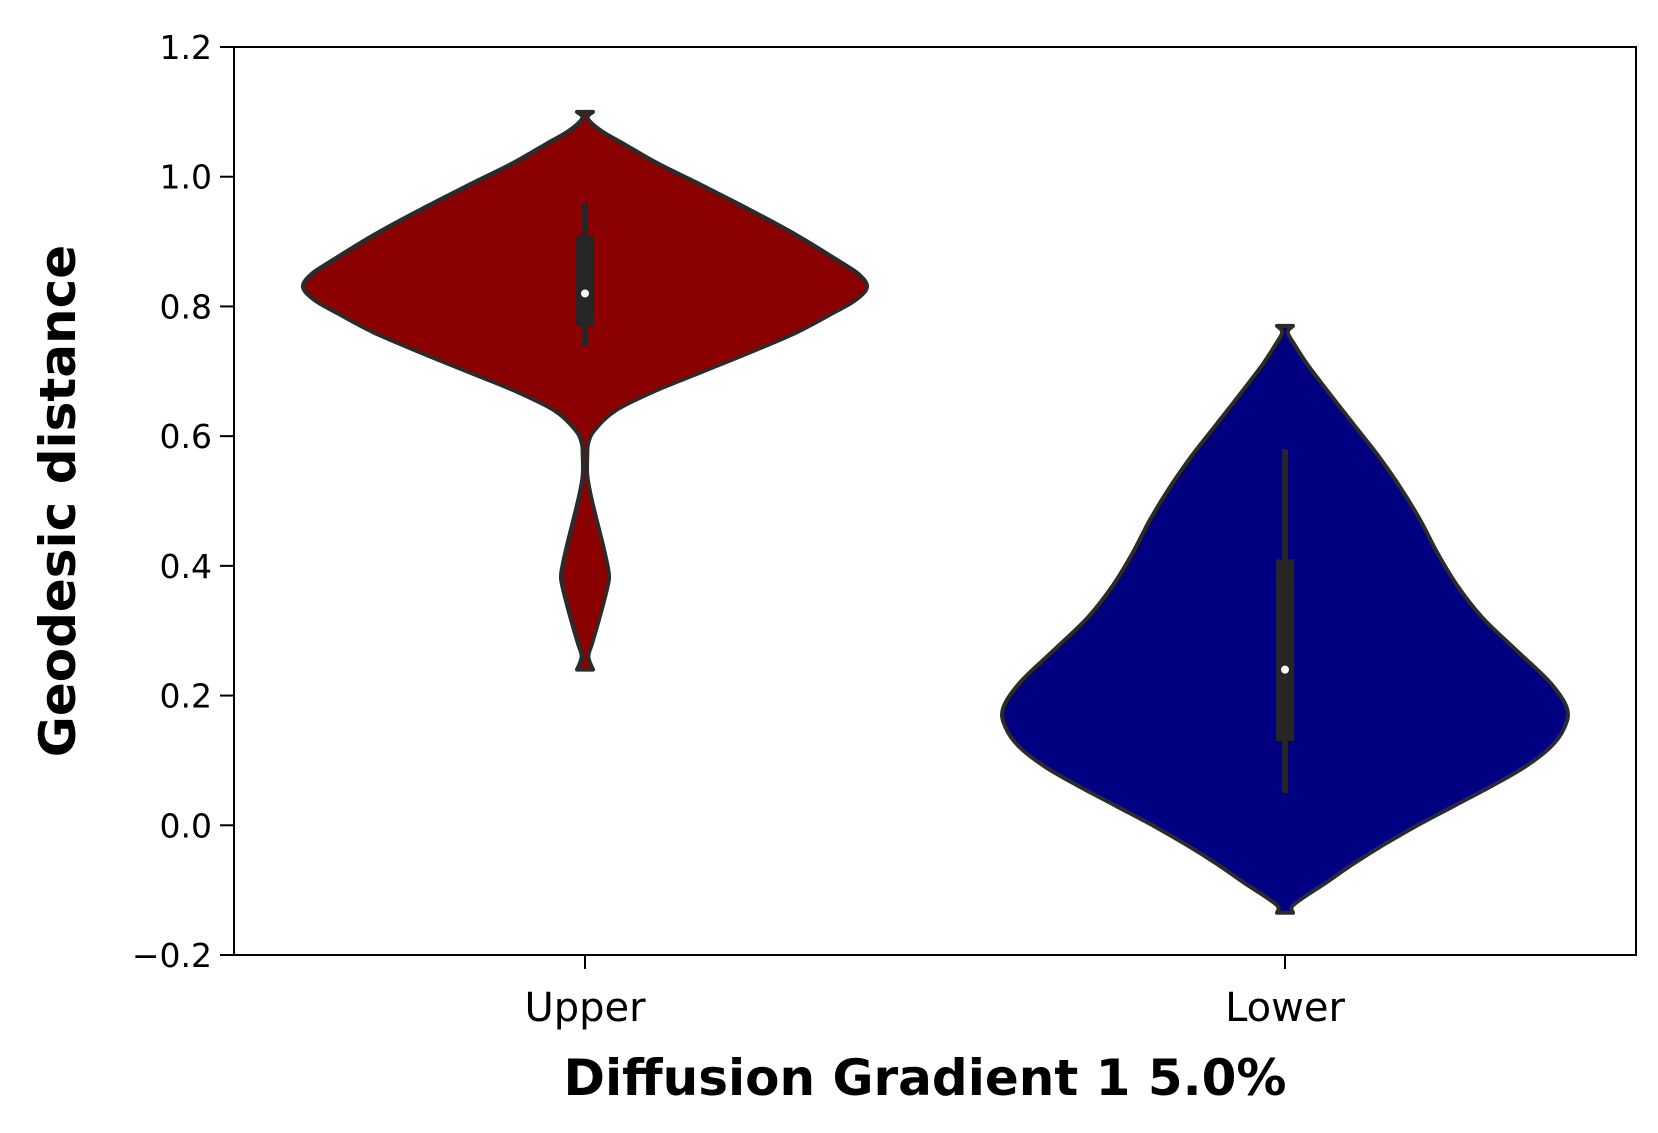  I want to click on y-tick-label: 0.2, so click(186, 696).